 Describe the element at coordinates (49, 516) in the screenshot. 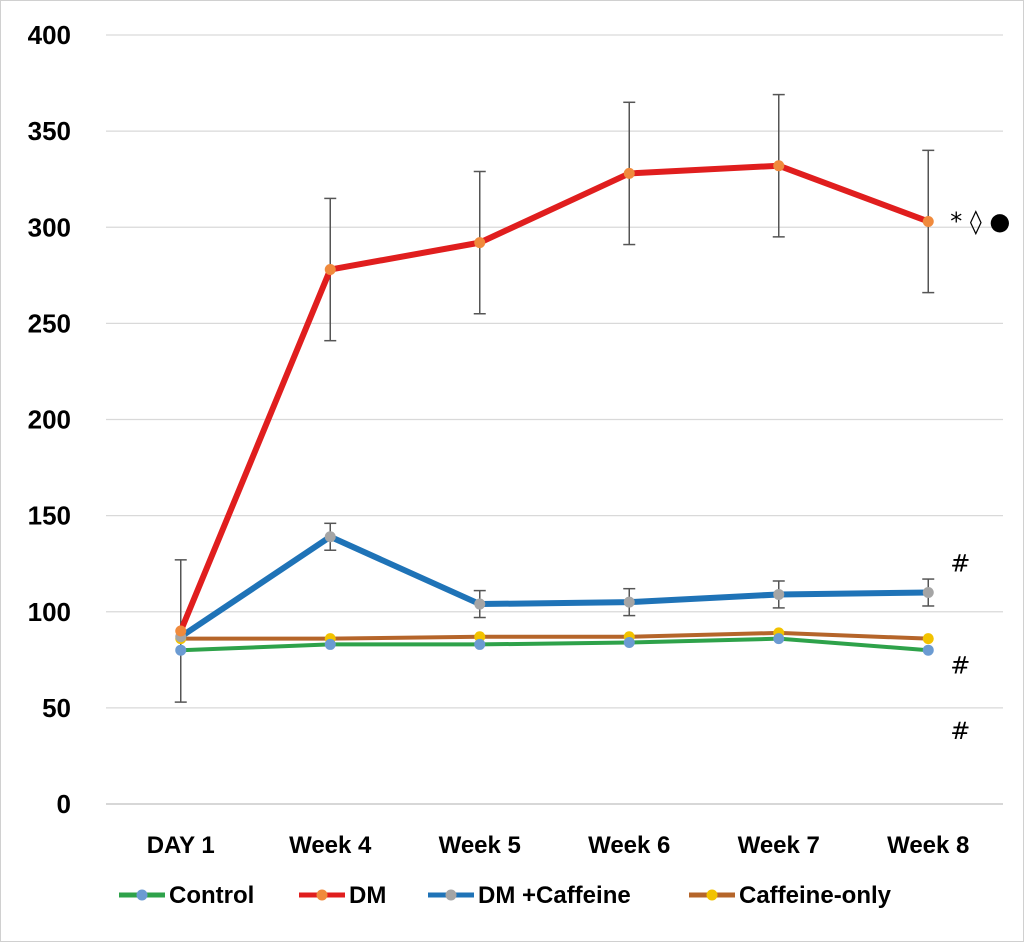

I see `y-tick-label: 150` at that location.